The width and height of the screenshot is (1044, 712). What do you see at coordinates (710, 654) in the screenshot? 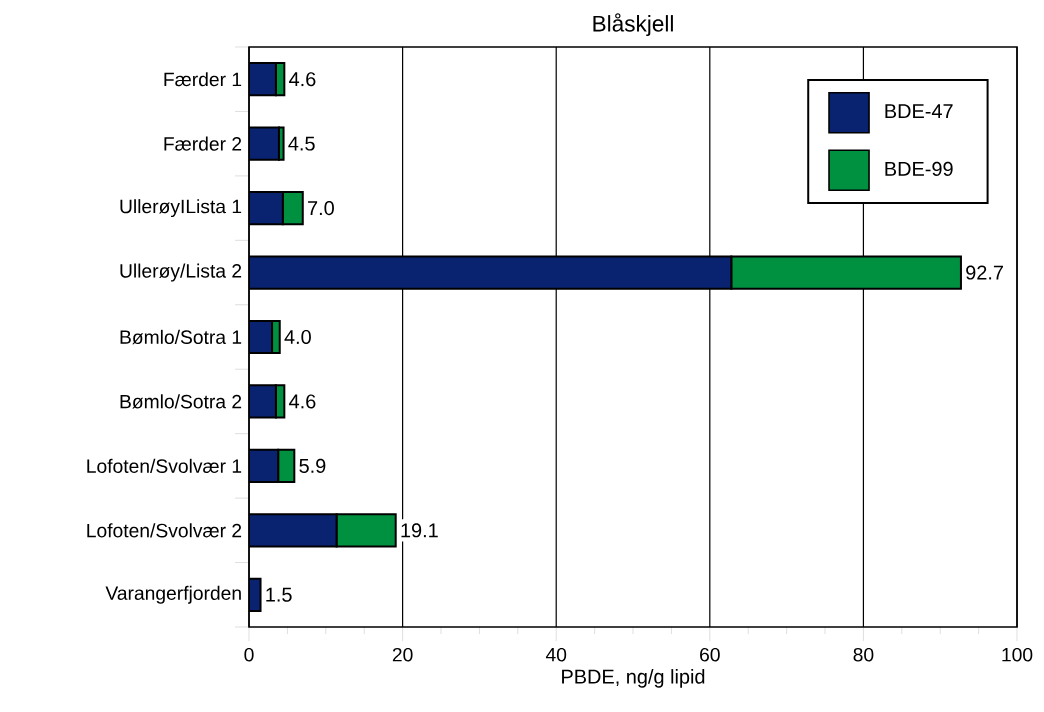
I see `x-tick-label: 60` at bounding box center [710, 654].